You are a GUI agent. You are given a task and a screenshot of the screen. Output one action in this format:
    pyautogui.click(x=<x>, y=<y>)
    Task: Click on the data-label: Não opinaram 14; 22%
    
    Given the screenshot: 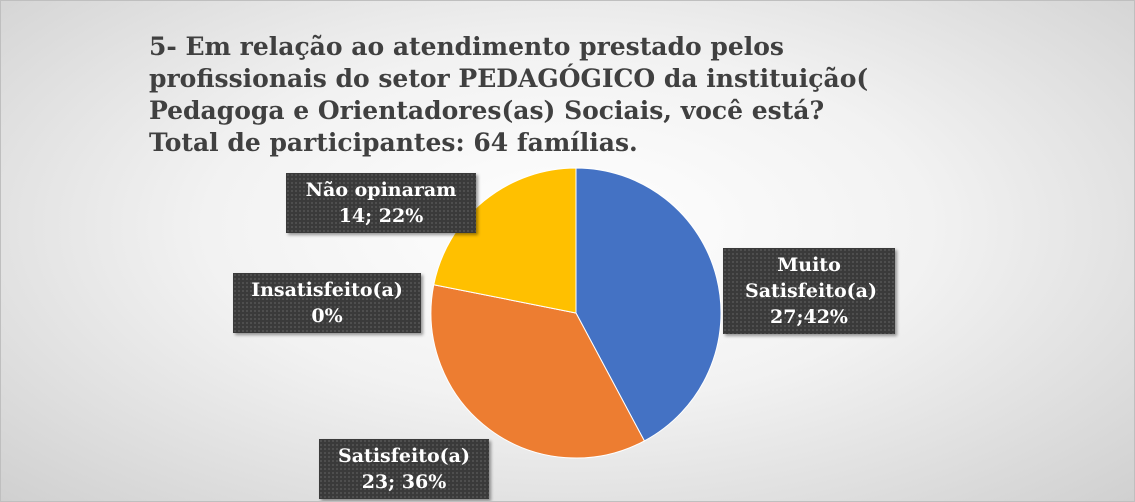 What is the action you would take?
    pyautogui.click(x=381, y=203)
    